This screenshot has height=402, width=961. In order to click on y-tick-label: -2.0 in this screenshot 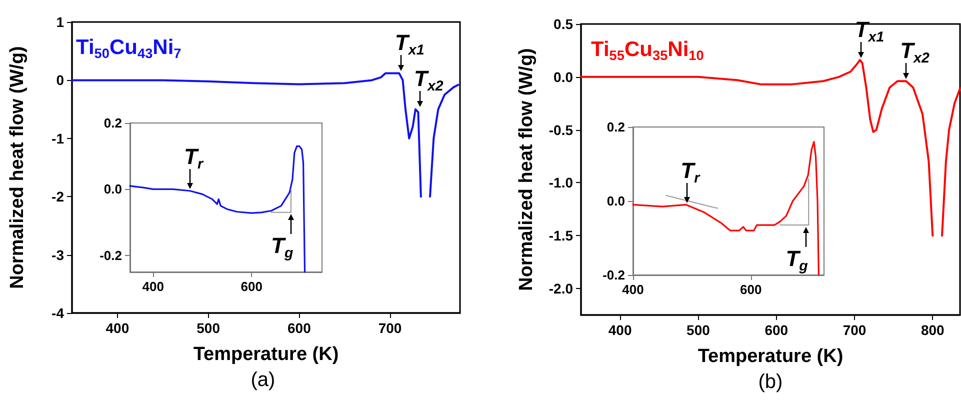, I will do `click(561, 288)`.